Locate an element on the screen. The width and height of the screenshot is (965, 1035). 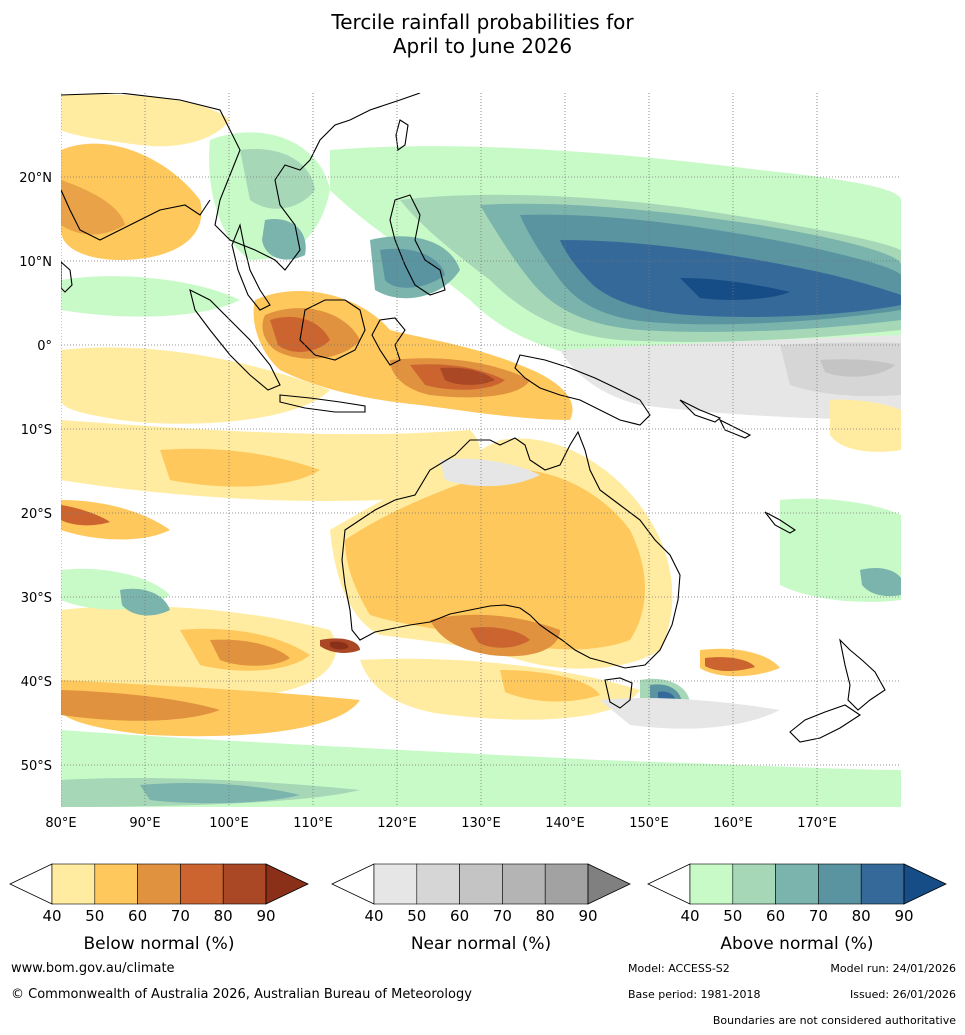
lat-label: 40°S is located at coordinates (36, 682).